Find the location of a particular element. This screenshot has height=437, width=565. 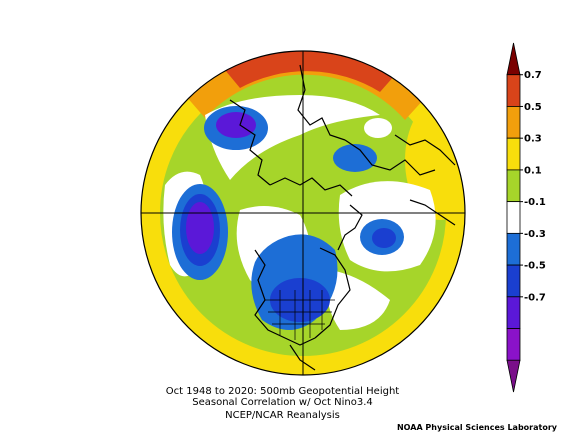

coast-greenland is located at coordinates (350, 227).